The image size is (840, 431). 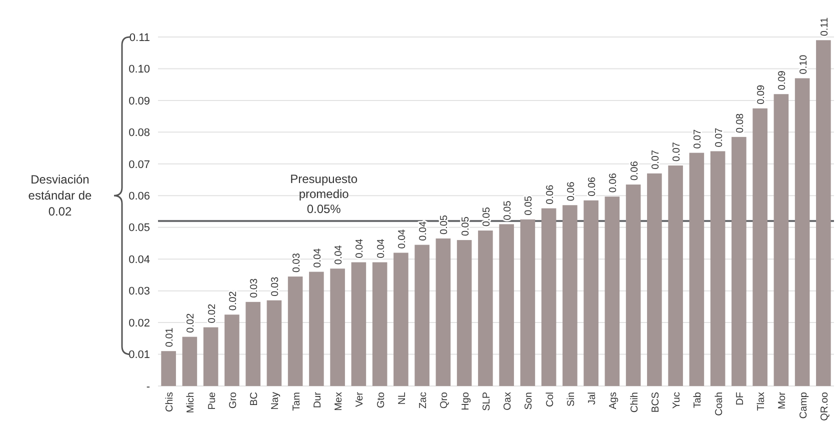 I want to click on x-tick-label: BCS, so click(x=656, y=402).